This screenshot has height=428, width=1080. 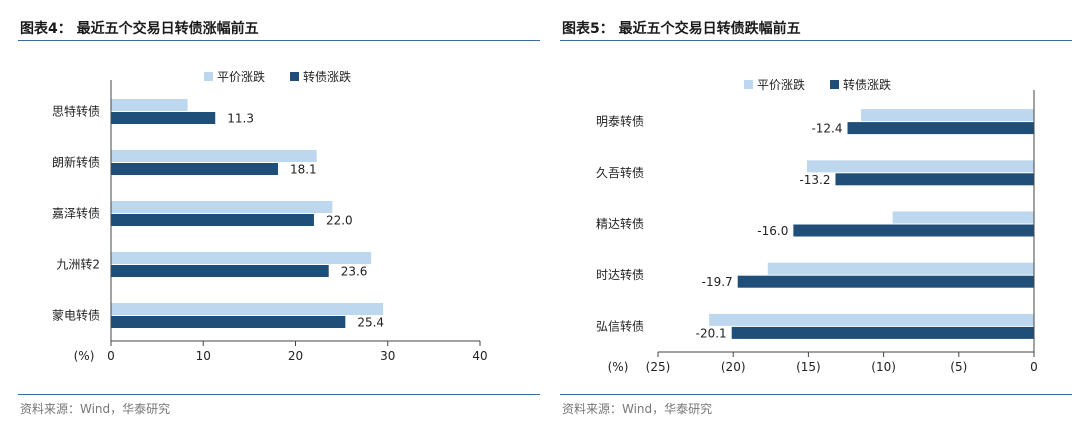 What do you see at coordinates (139, 28) in the screenshot?
I see `left-chart-title: 图表4： 最近五个交易日转债涨幅前五` at bounding box center [139, 28].